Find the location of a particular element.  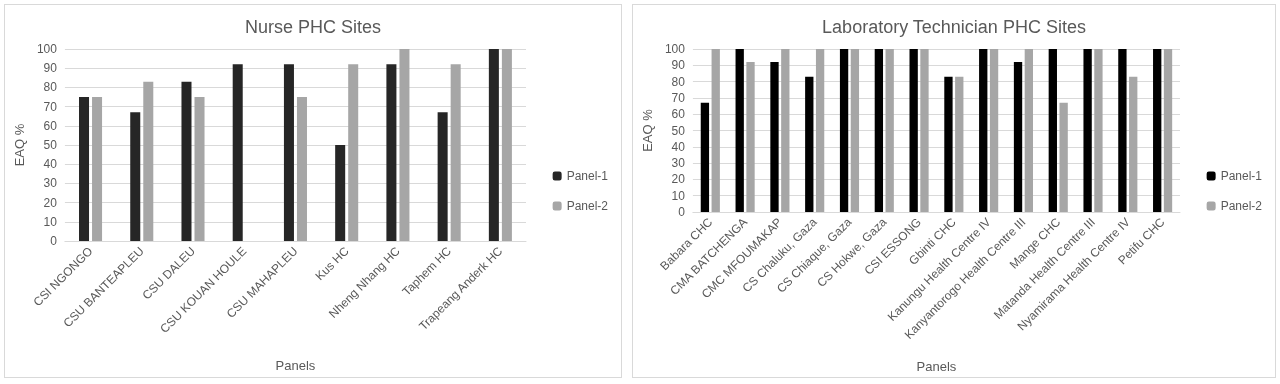

x-tick-label: Kus HC is located at coordinates (332, 263).